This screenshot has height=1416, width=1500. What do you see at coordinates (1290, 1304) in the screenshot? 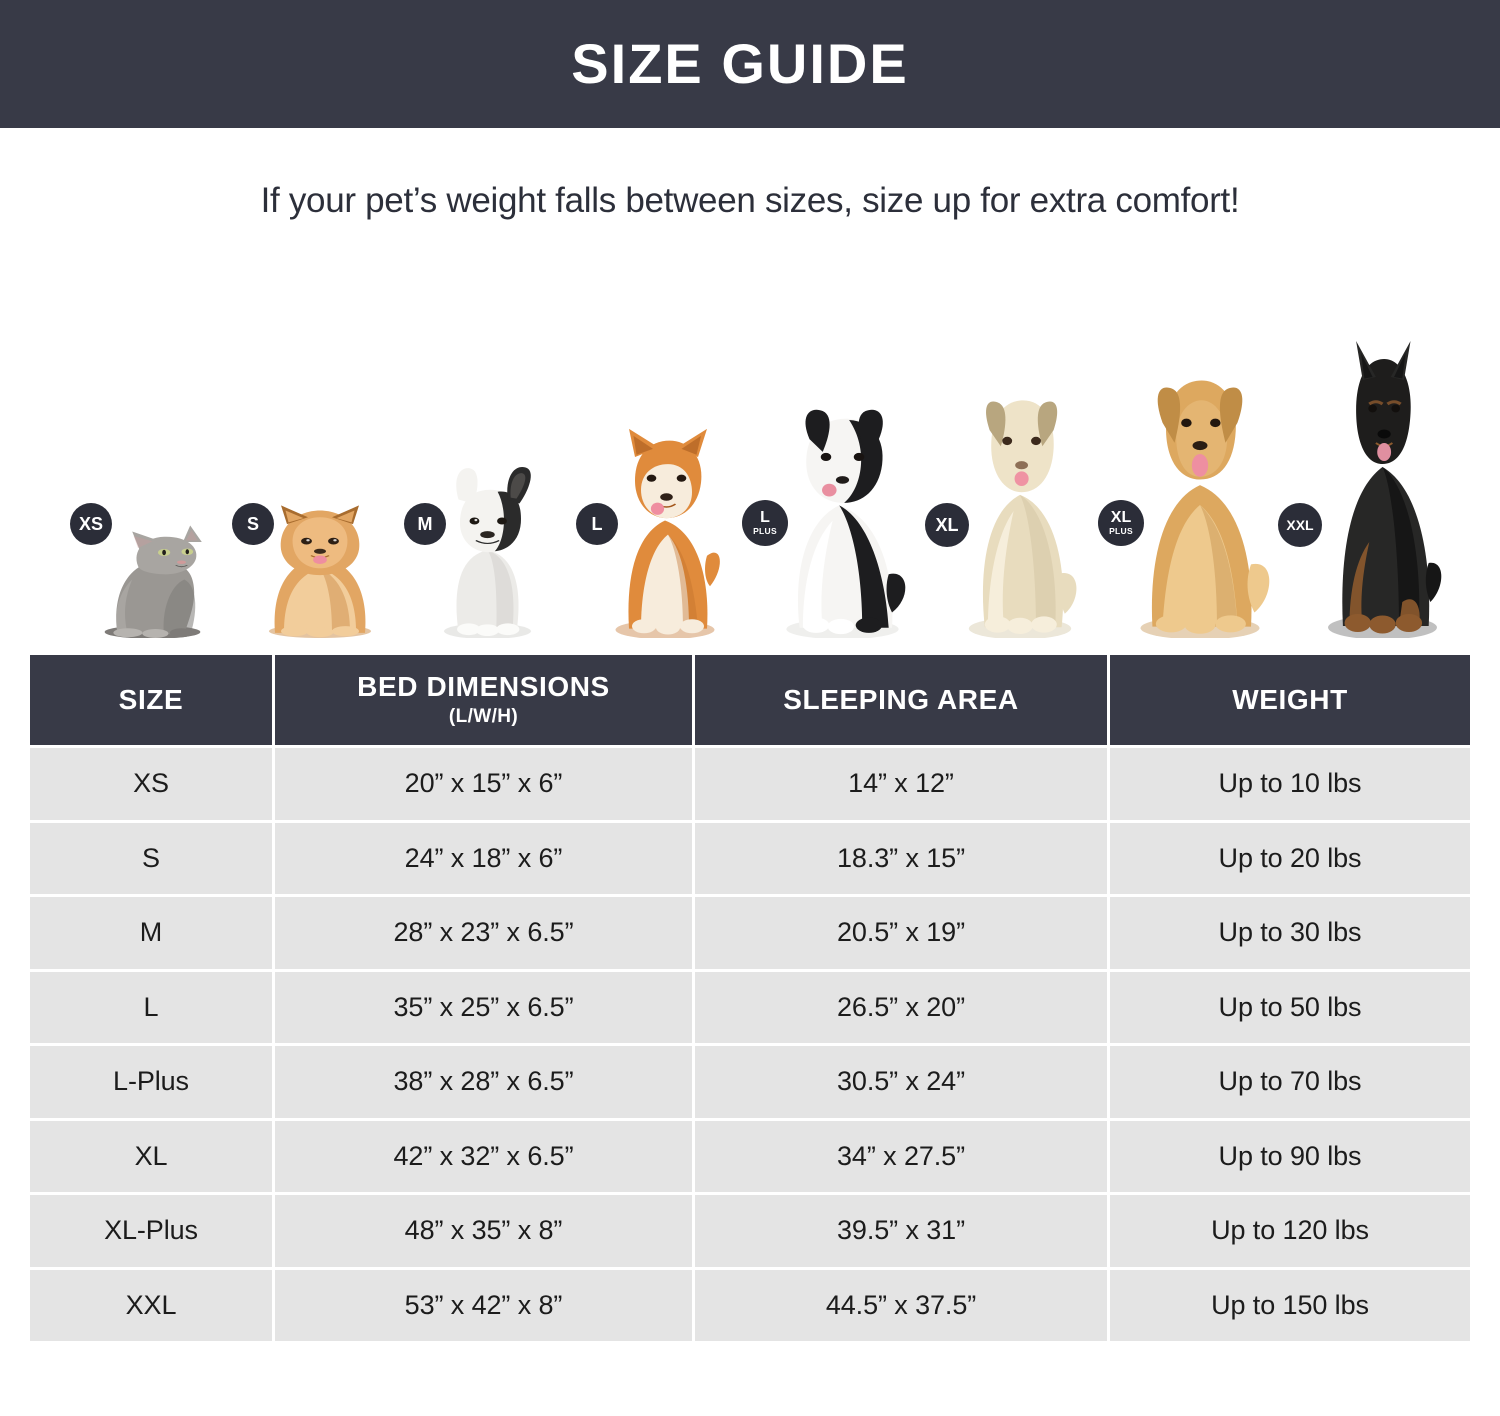
I see `cell-weight: Up to 150 lbs` at bounding box center [1290, 1304].